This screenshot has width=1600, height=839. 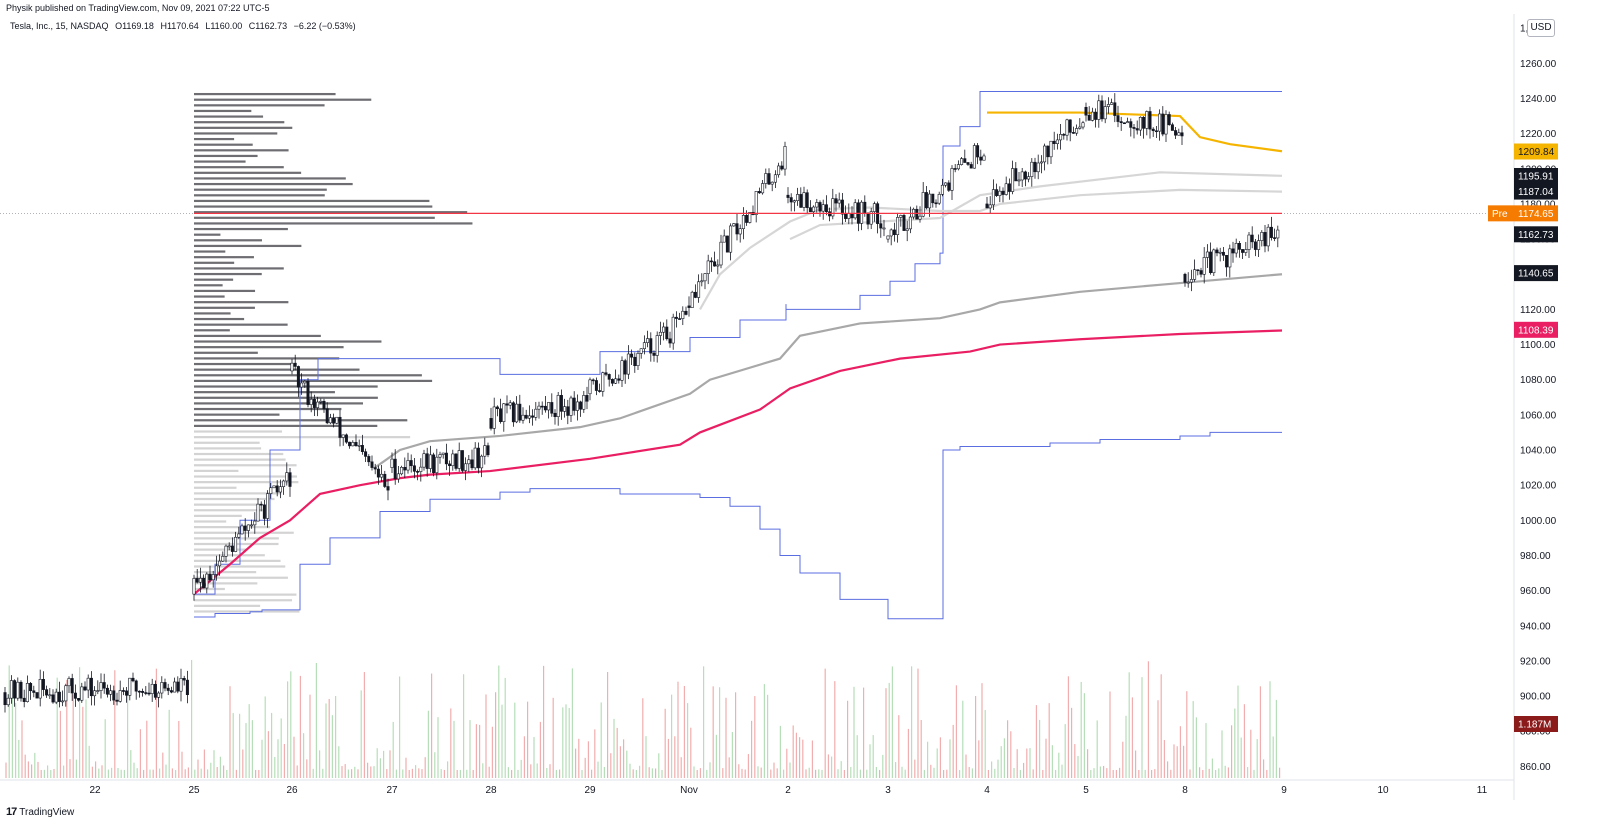 What do you see at coordinates (59, 26) in the screenshot?
I see `legend-symbol: Tesla, Inc., 15, NASDAQ` at bounding box center [59, 26].